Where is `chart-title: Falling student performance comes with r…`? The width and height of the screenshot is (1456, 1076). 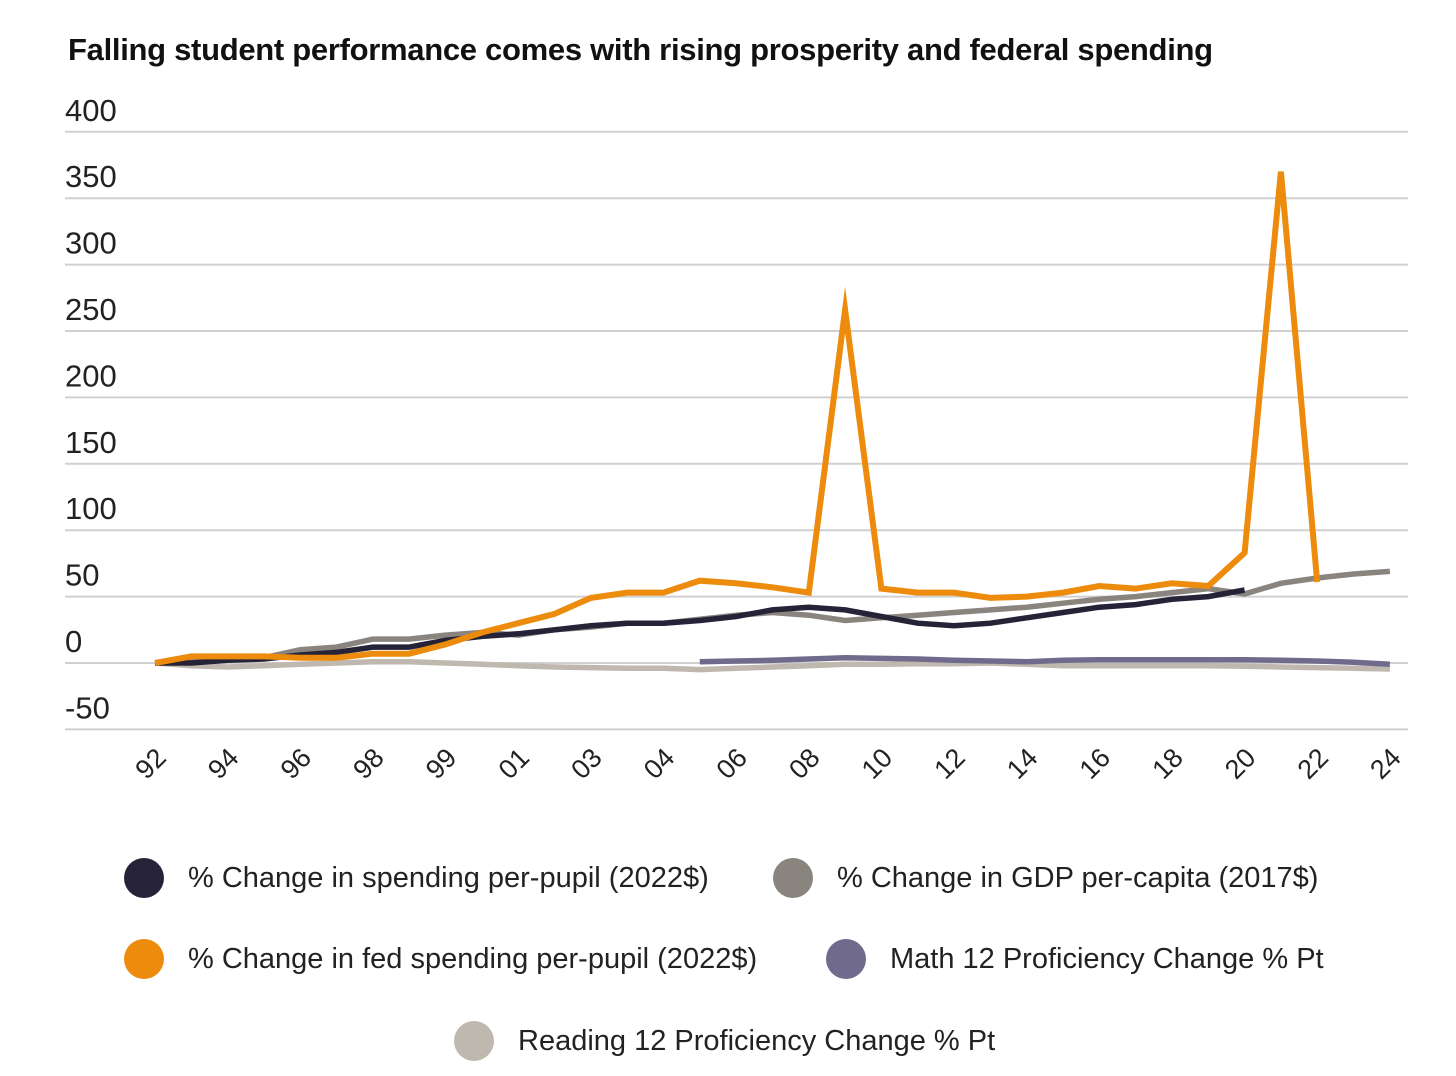 chart-title: Falling student performance comes with r… is located at coordinates (640, 49).